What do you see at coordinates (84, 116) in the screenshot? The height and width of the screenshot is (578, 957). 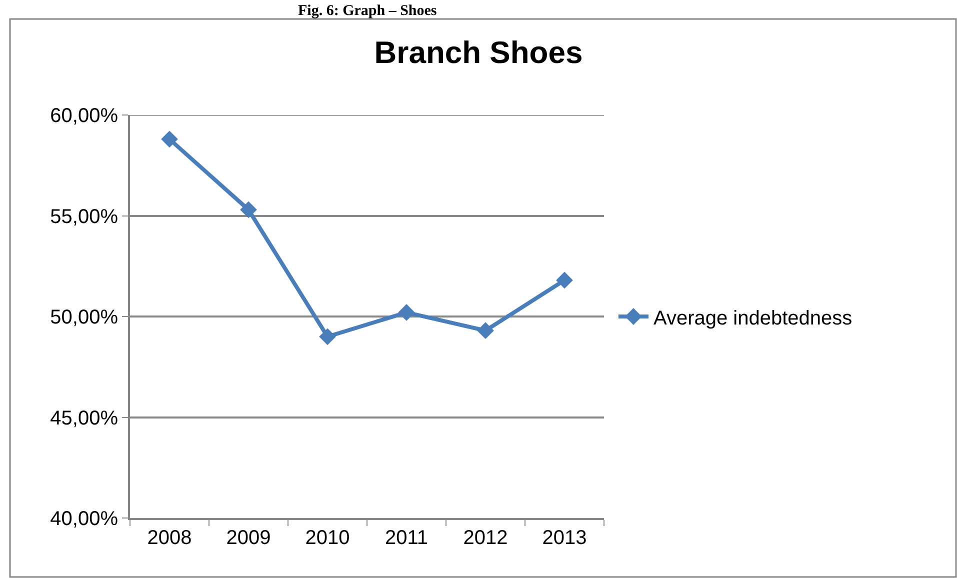 I see `y-tick-label: 60,00%` at bounding box center [84, 116].